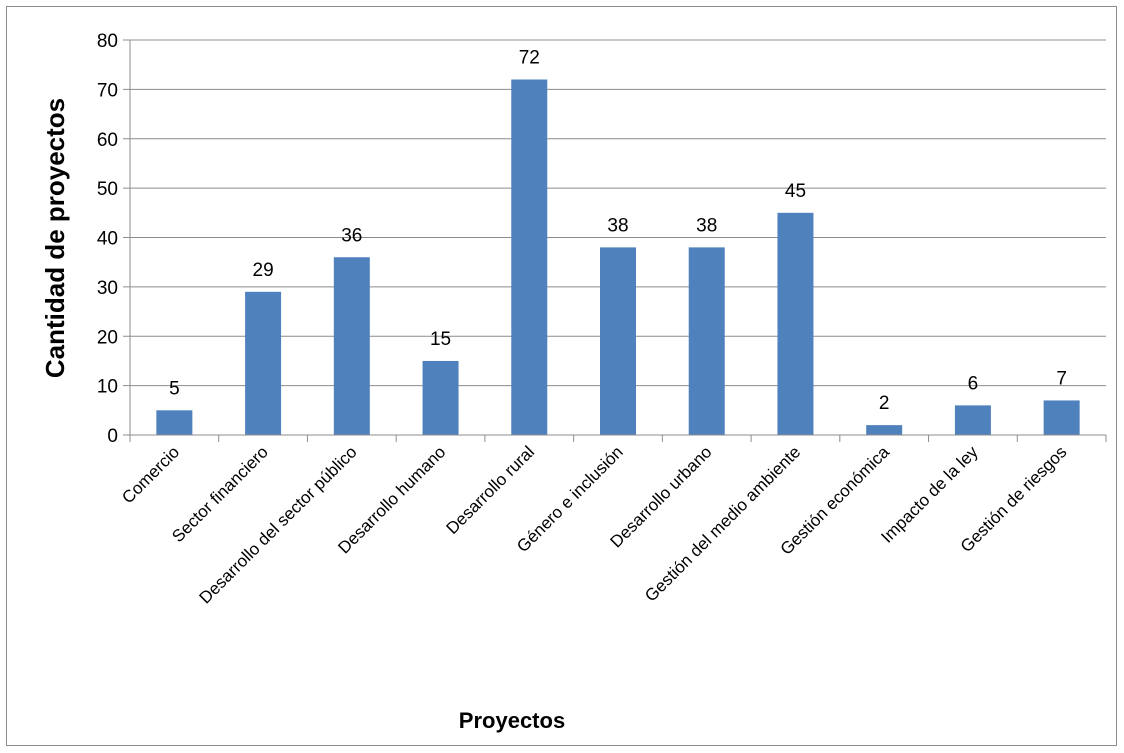  I want to click on y-tick-label: 0, so click(112, 436).